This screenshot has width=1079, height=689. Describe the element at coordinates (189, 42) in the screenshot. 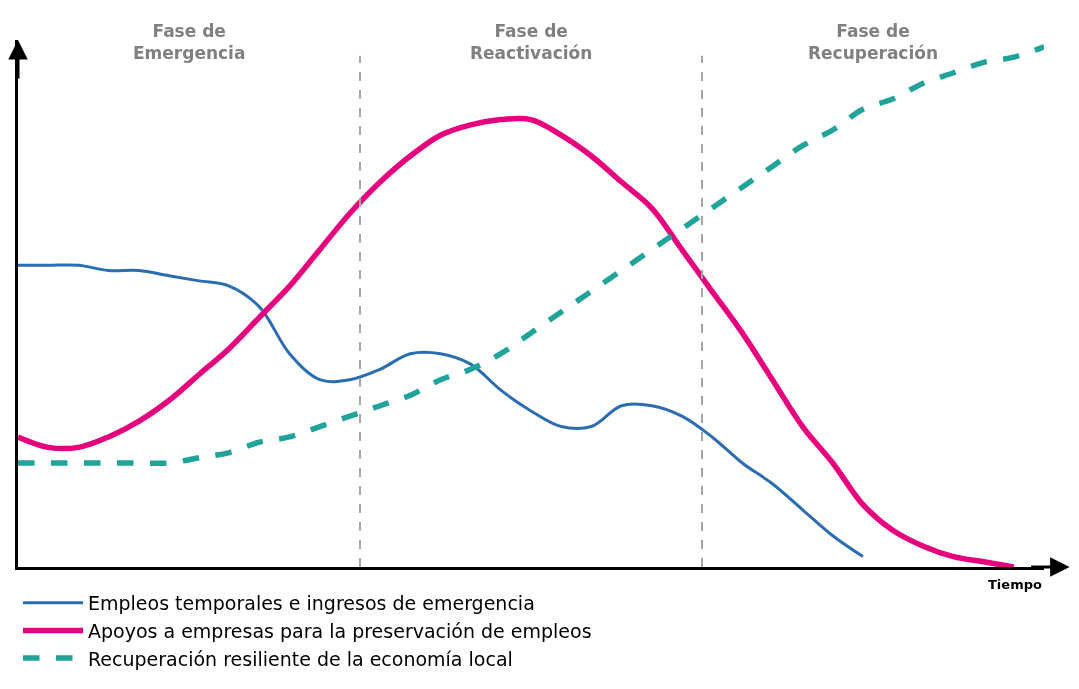

I see `annotation: Fase de Emergencia` at that location.